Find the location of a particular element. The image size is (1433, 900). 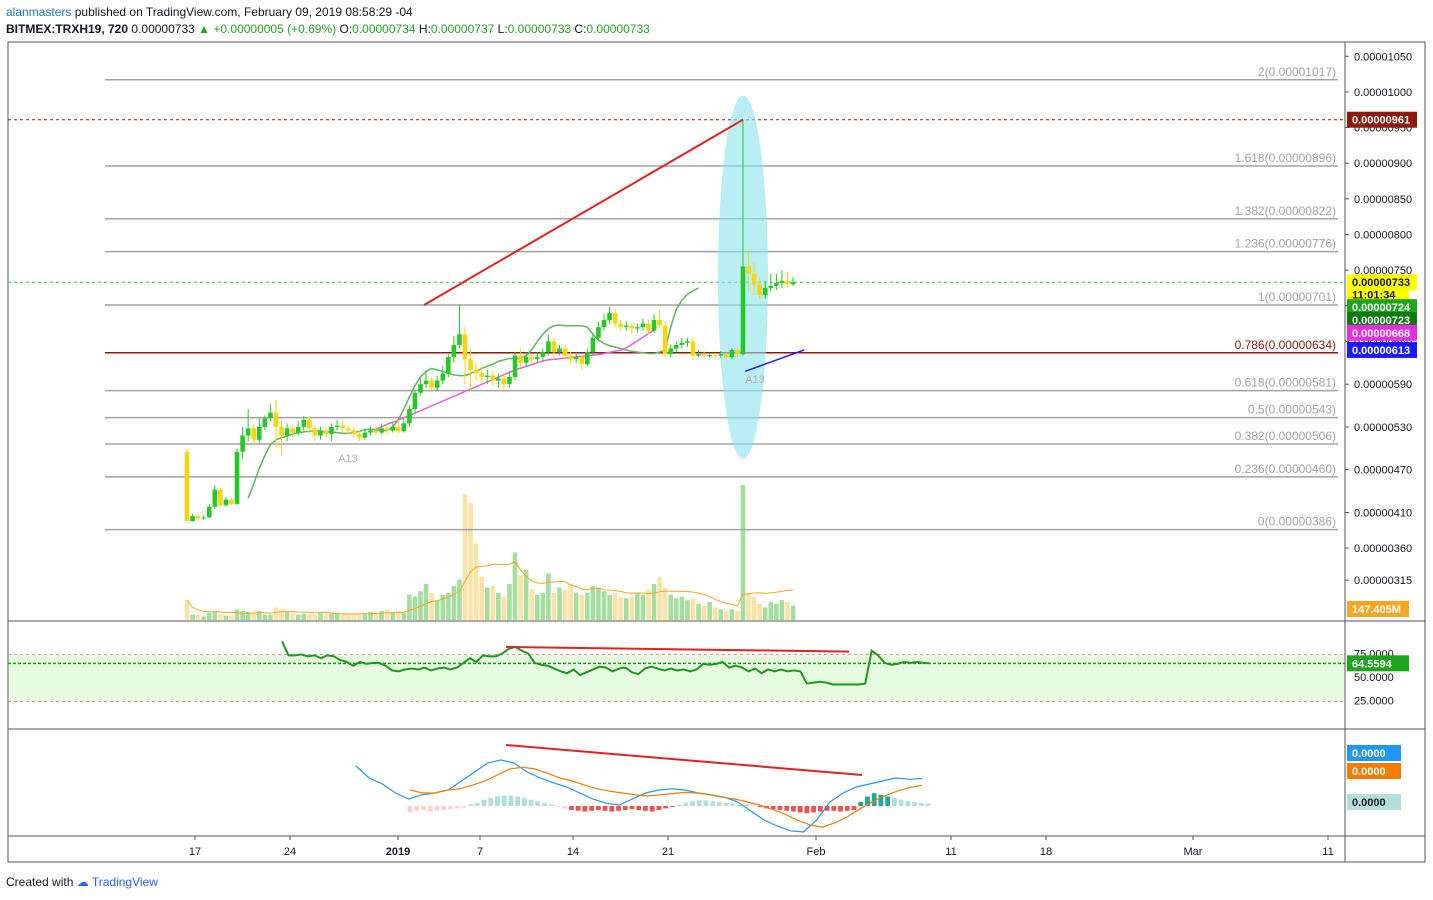

high-label: H: is located at coordinates (424, 29).